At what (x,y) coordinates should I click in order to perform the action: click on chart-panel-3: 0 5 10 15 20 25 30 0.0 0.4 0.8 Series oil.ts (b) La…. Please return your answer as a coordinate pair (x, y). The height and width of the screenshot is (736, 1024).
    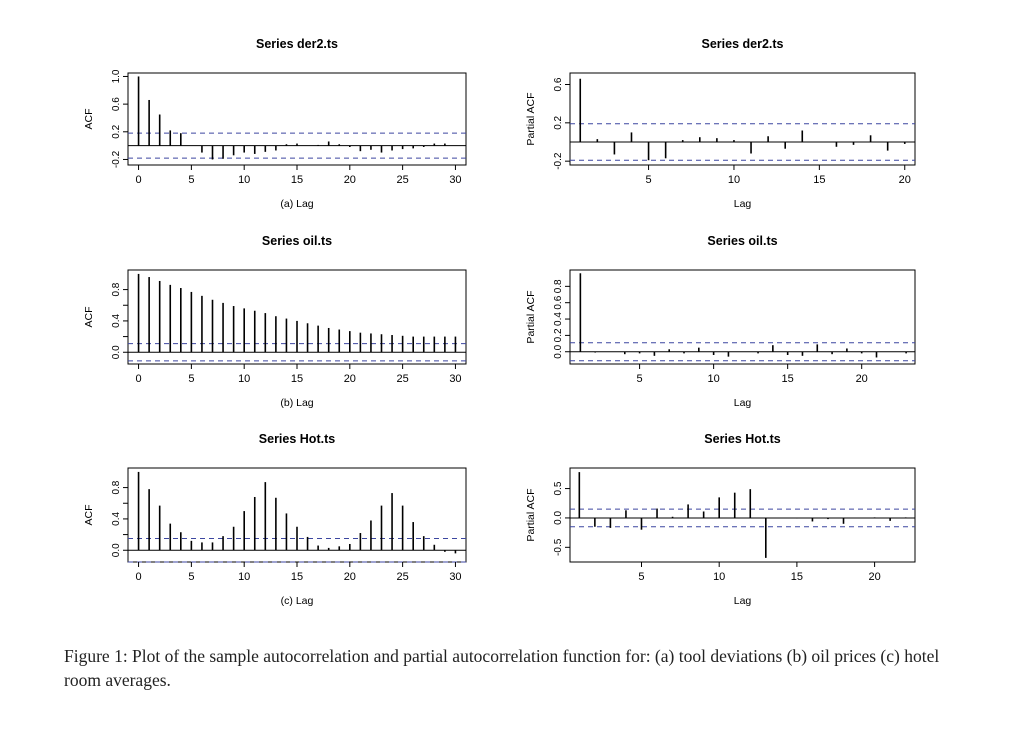
    Looking at the image, I should click on (275, 321).